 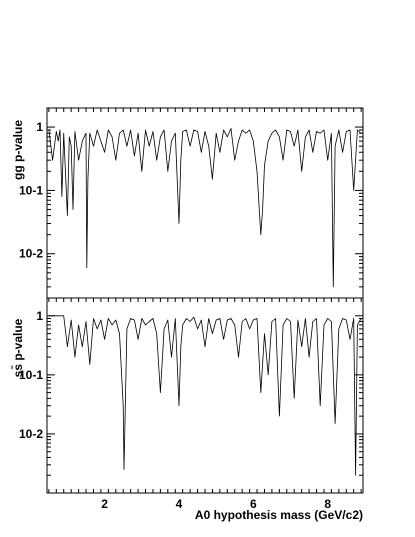 What do you see at coordinates (104, 504) in the screenshot?
I see `x-tick-label: 2` at bounding box center [104, 504].